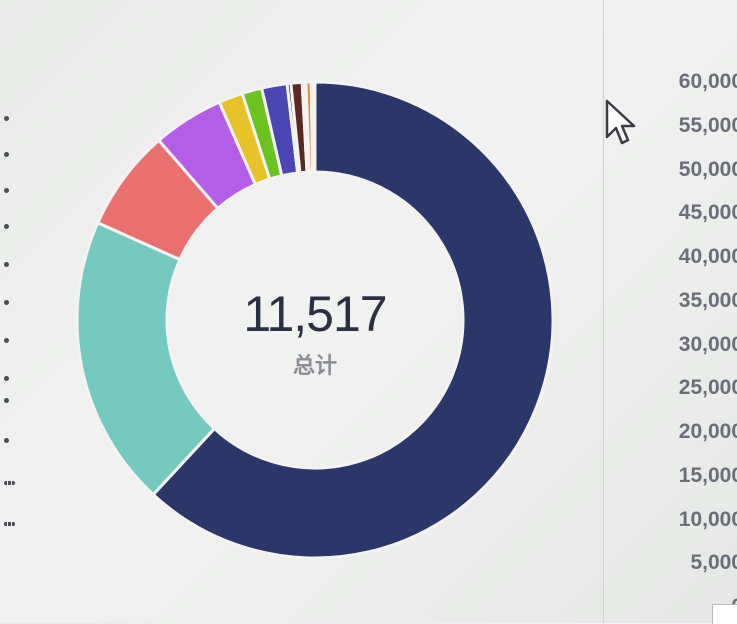 The height and width of the screenshot is (624, 737). What do you see at coordinates (707, 125) in the screenshot?
I see `y-tick-label: 55,000` at bounding box center [707, 125].